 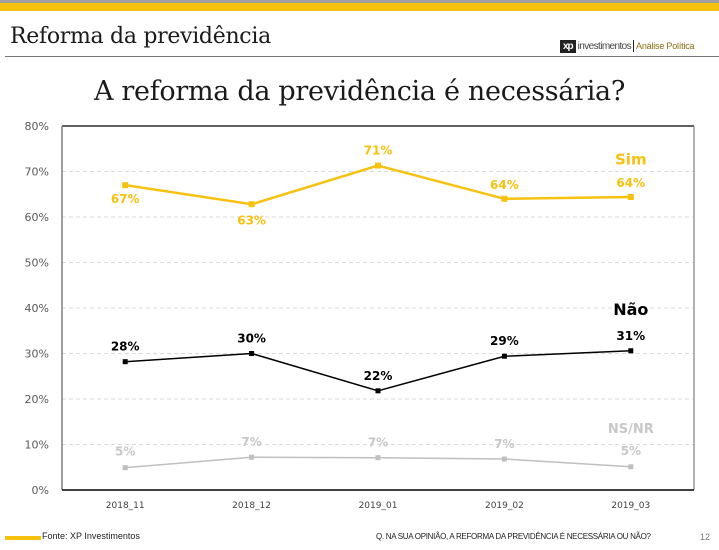 I want to click on legend-label: NS/NR, so click(x=631, y=429).